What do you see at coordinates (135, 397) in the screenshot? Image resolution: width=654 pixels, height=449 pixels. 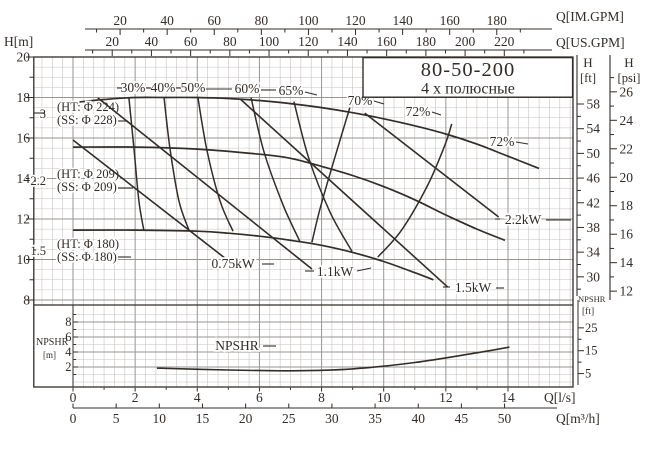 I see `q-ls-tick-label: 2` at bounding box center [135, 397].